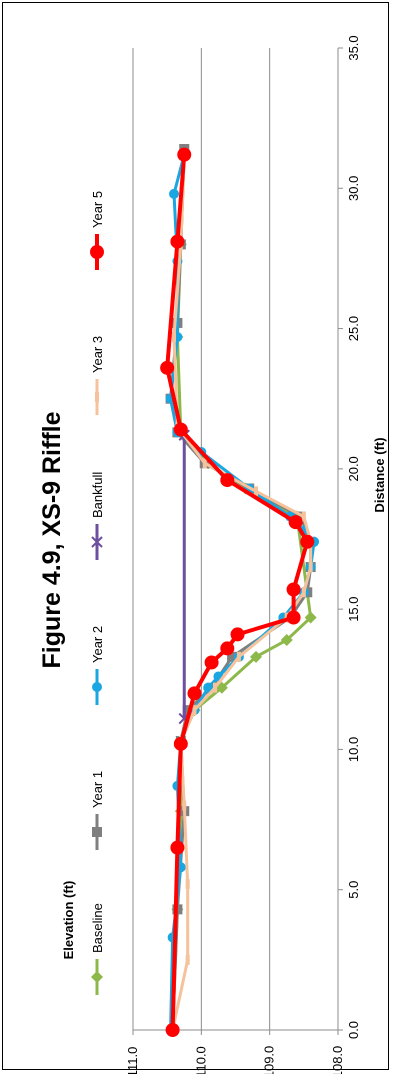 The width and height of the screenshot is (393, 1074). What do you see at coordinates (353, 1030) in the screenshot?
I see `x-tick-label: 0.0` at bounding box center [353, 1030].